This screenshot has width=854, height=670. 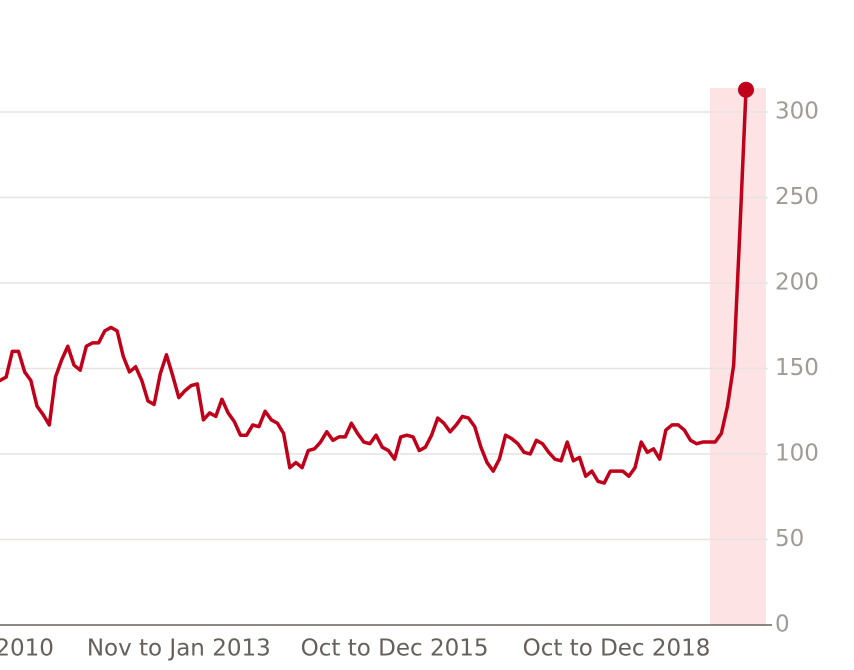 What do you see at coordinates (395, 649) in the screenshot?
I see `x-tick-label: Oct to Dec 2015` at bounding box center [395, 649].